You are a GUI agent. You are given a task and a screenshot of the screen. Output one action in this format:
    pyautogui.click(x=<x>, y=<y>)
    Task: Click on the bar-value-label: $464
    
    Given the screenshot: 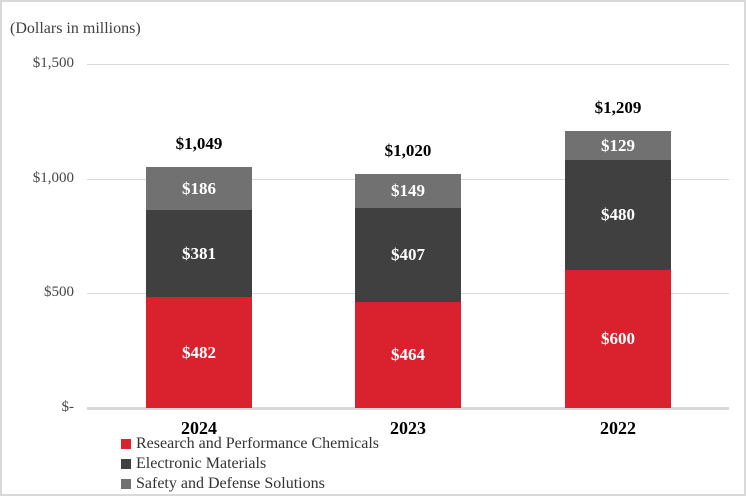 What is the action you would take?
    pyautogui.click(x=408, y=354)
    